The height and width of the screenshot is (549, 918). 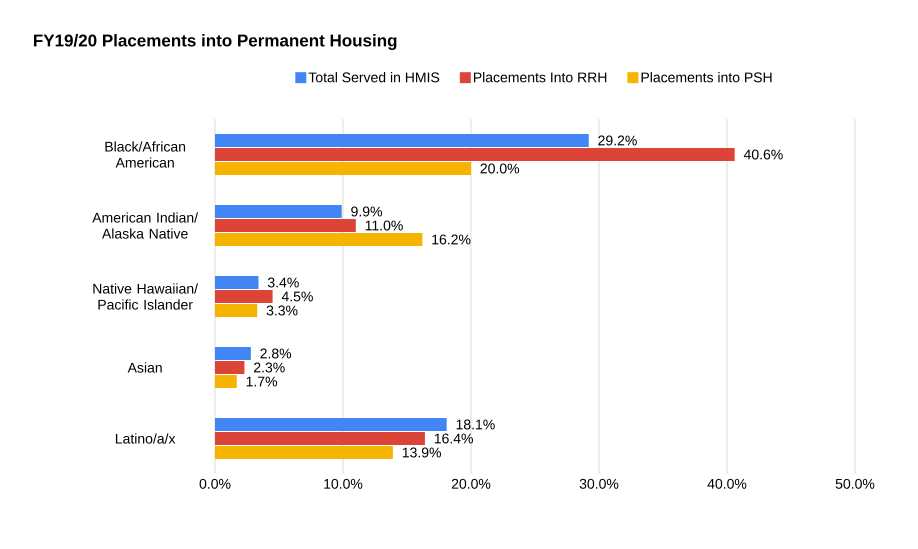 I want to click on legend-label: Placements into PSH, so click(x=707, y=77).